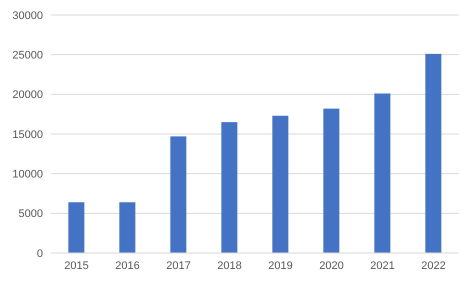 The height and width of the screenshot is (284, 474). What do you see at coordinates (76, 266) in the screenshot?
I see `x-tick-label: 2015` at bounding box center [76, 266].